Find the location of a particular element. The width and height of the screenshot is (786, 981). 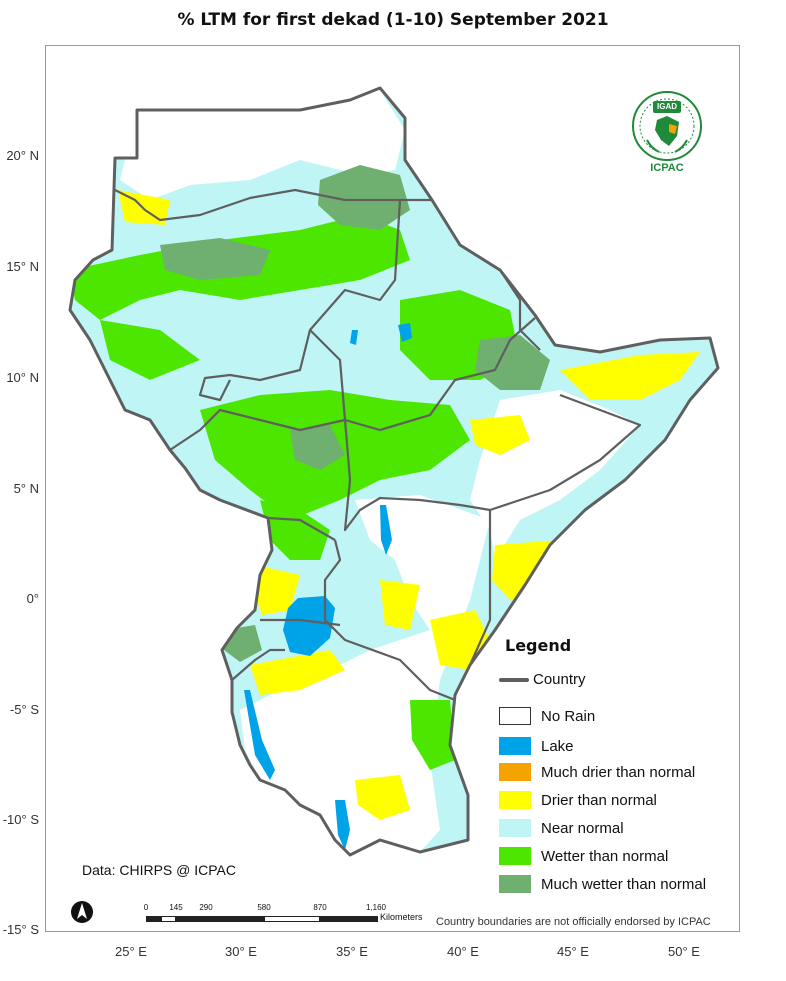

drier-area-somalia-north is located at coordinates (630, 376).